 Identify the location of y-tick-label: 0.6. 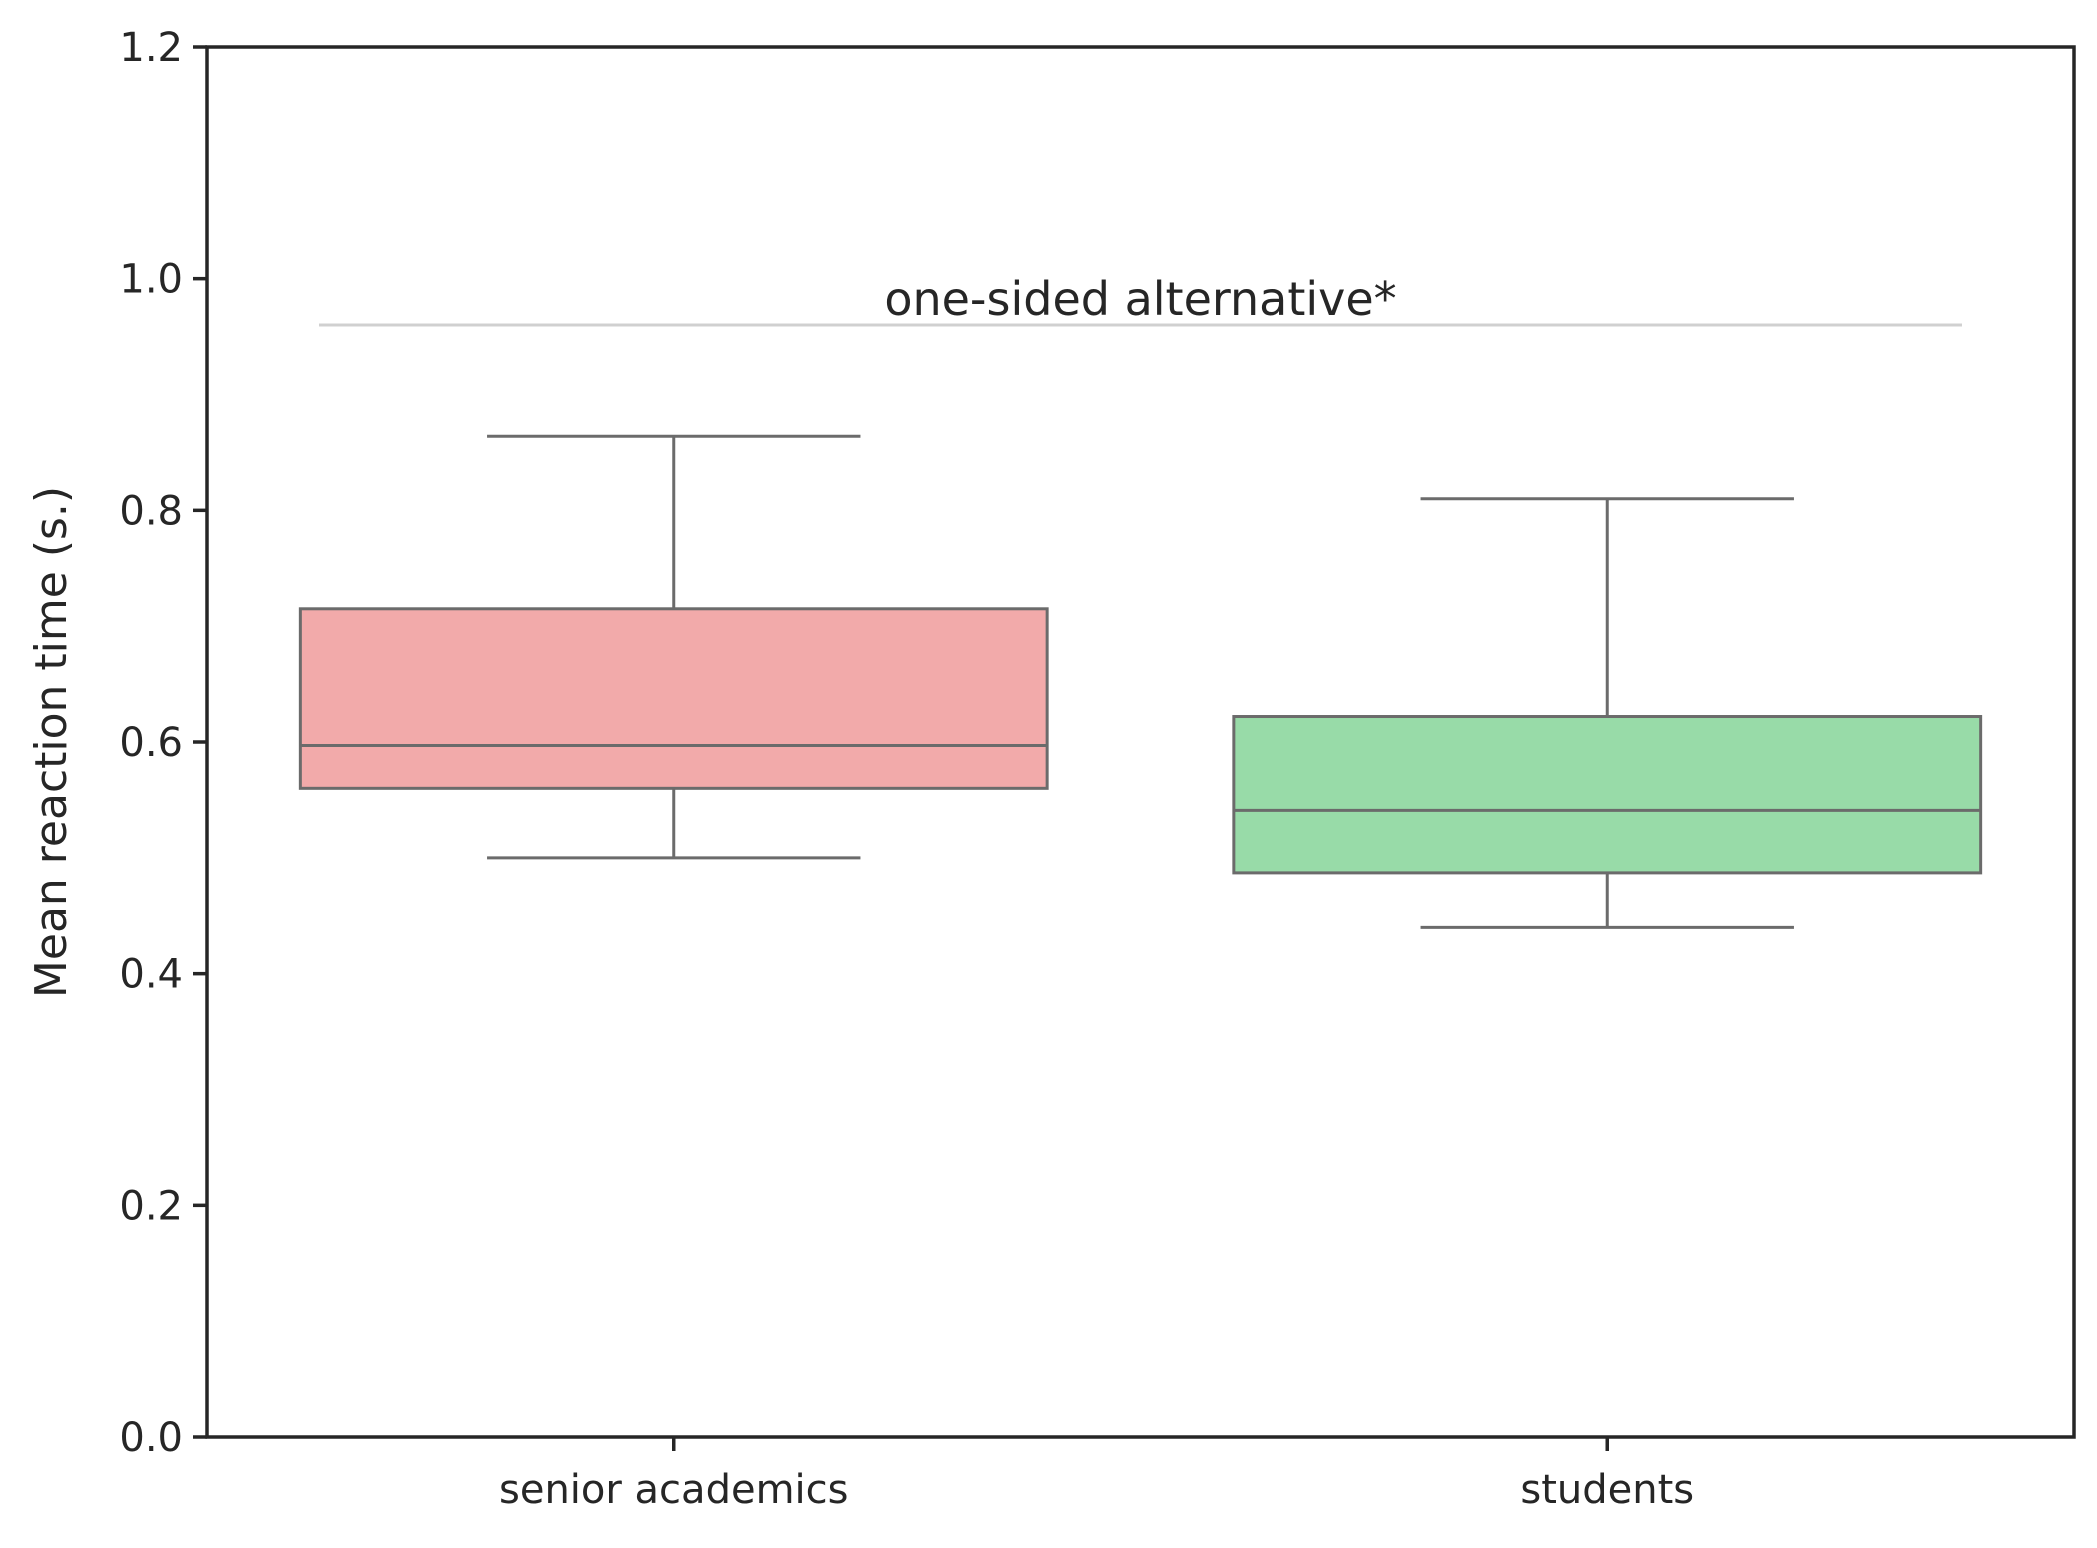
(151, 743).